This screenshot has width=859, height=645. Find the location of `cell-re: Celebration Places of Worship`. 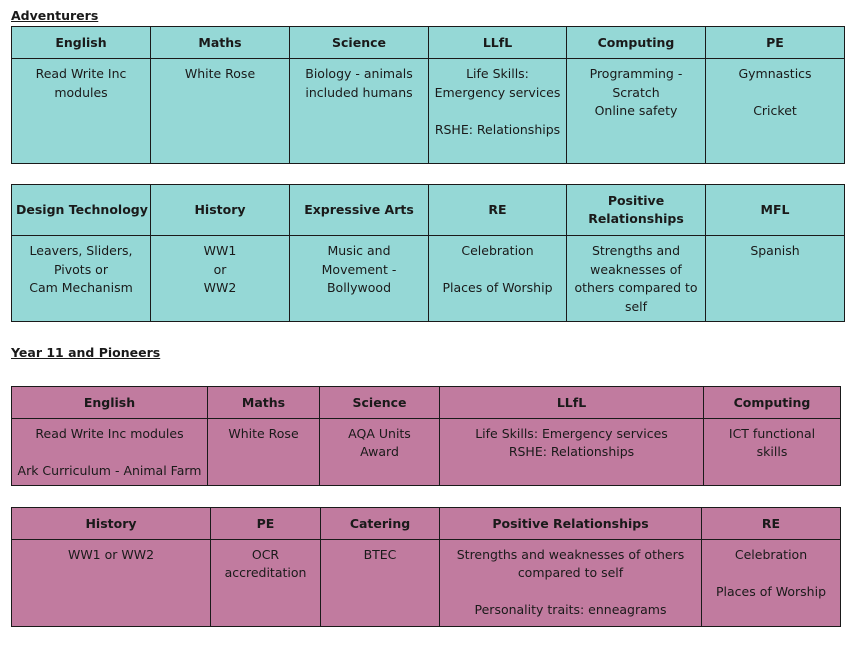

cell-re: Celebration Places of Worship is located at coordinates (771, 583).